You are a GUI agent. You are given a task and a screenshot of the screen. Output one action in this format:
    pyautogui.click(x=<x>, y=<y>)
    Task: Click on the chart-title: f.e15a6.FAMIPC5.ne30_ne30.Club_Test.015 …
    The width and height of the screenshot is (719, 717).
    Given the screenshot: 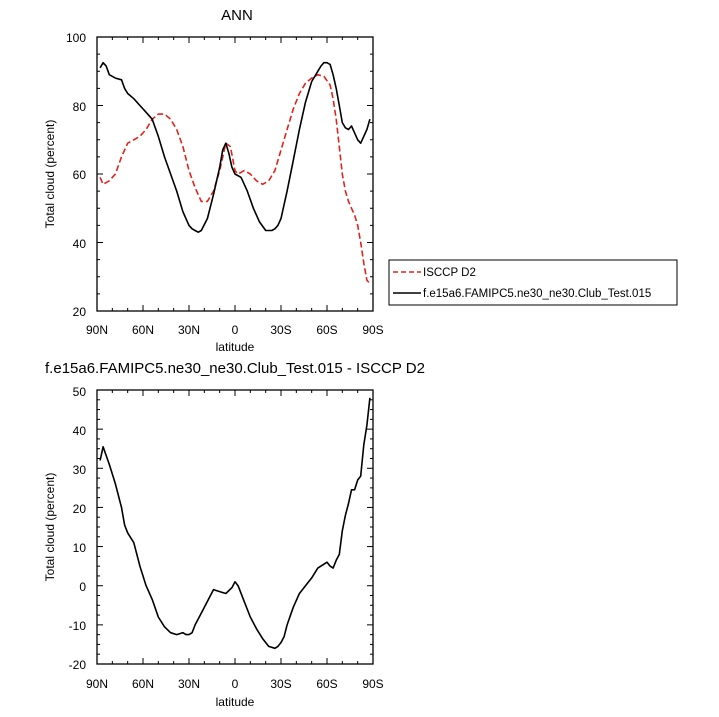 What is the action you would take?
    pyautogui.click(x=235, y=368)
    